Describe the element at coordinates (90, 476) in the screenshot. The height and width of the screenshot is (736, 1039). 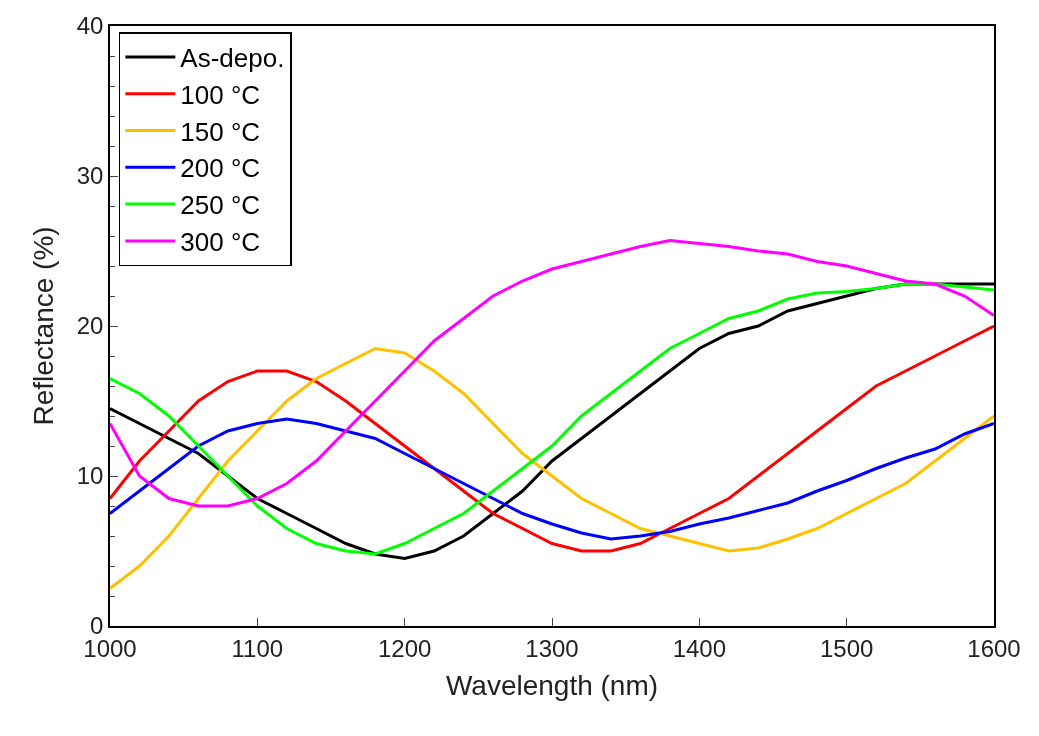
I see `y-tick-label: 10` at that location.